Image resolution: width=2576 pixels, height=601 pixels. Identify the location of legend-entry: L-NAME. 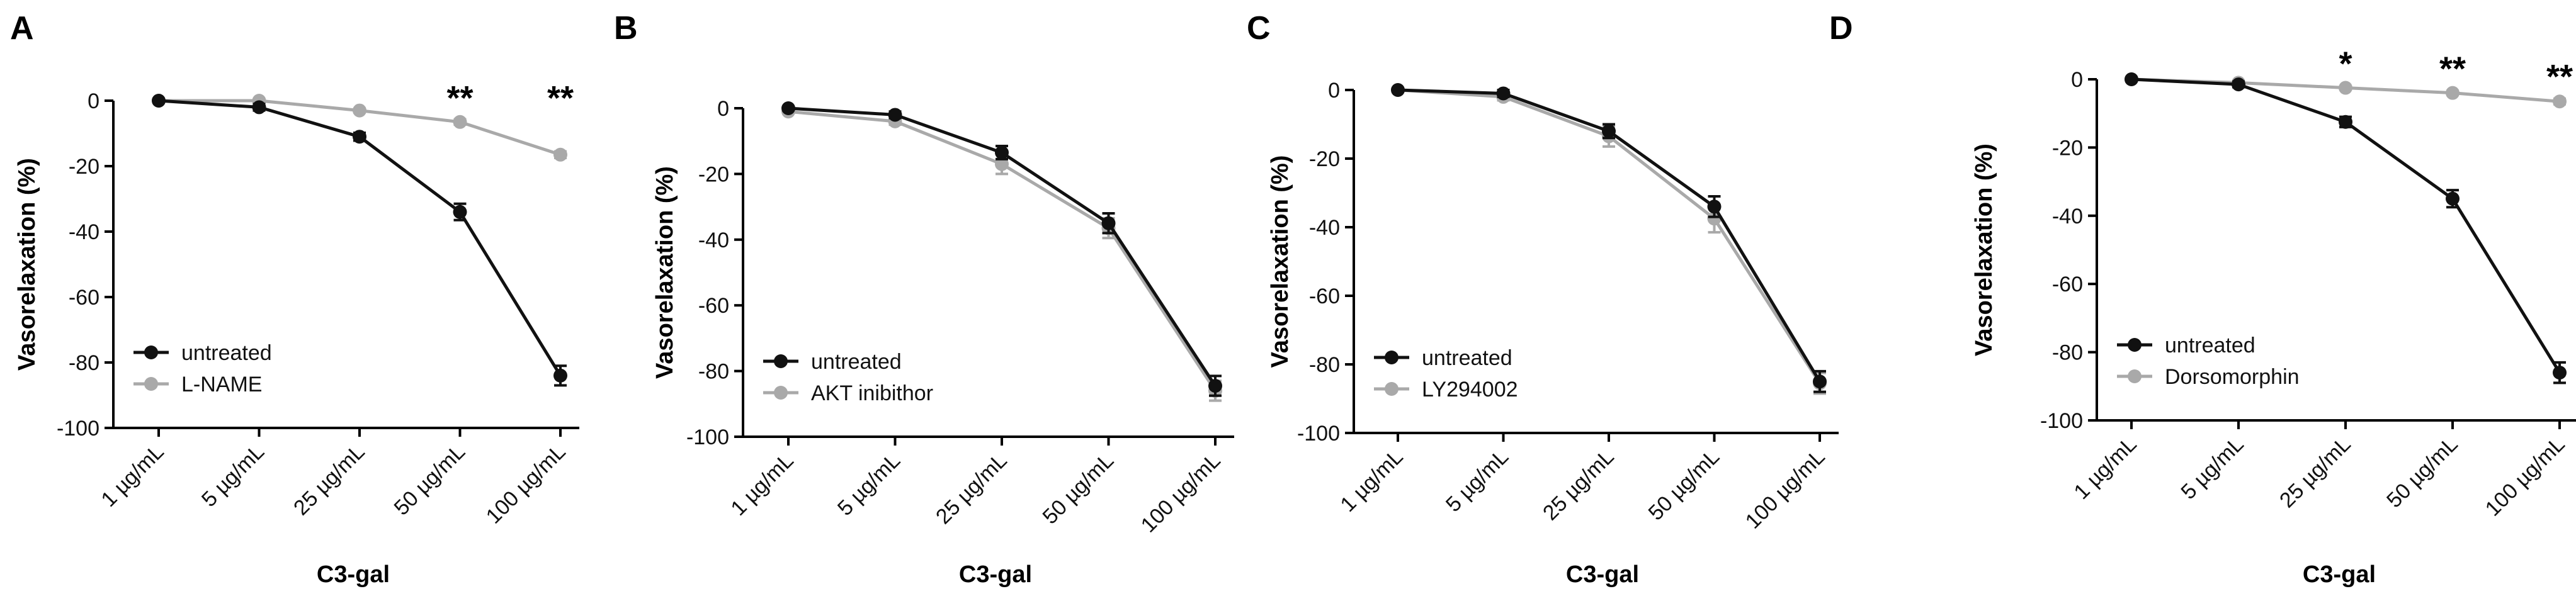
(221, 384).